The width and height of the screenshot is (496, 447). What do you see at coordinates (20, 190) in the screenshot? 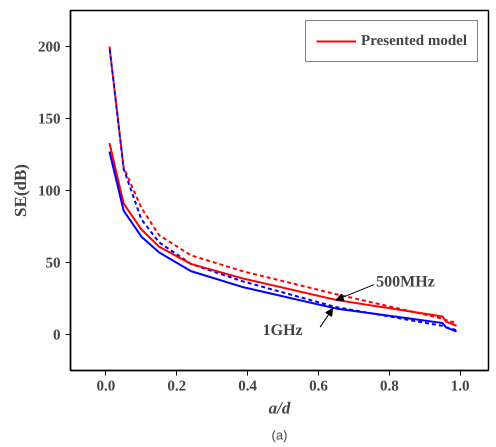
I see `y-axis-title: SE(dB)` at bounding box center [20, 190].